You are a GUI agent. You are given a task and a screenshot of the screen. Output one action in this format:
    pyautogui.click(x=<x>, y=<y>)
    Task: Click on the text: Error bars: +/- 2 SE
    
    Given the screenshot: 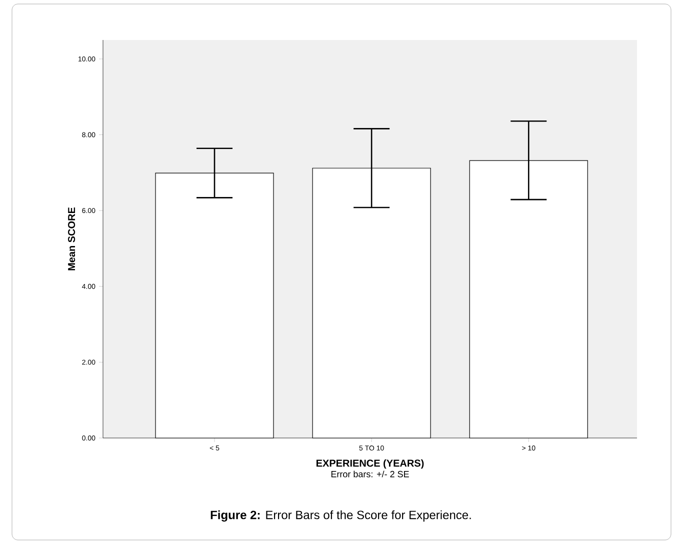 What is the action you would take?
    pyautogui.click(x=370, y=474)
    